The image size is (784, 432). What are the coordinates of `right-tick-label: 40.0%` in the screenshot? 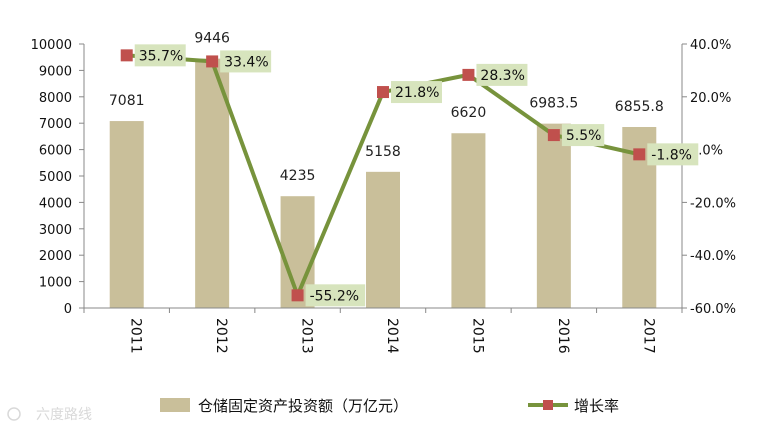 It's located at (710, 45).